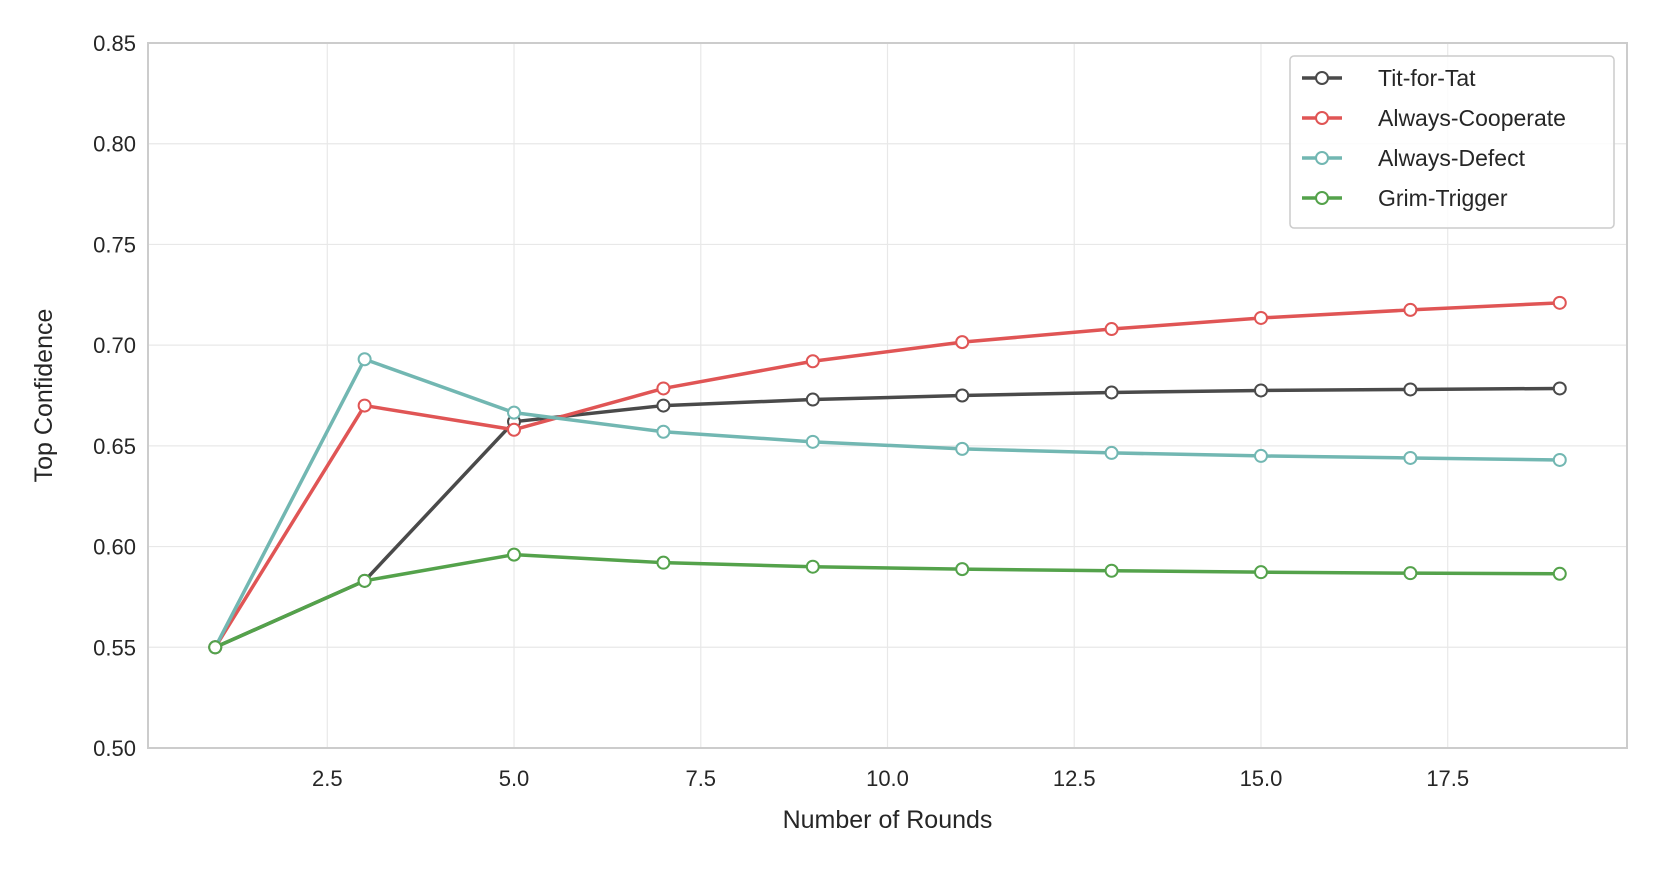 This screenshot has width=1654, height=869. I want to click on y-axis-label: Top Confidence, so click(44, 396).